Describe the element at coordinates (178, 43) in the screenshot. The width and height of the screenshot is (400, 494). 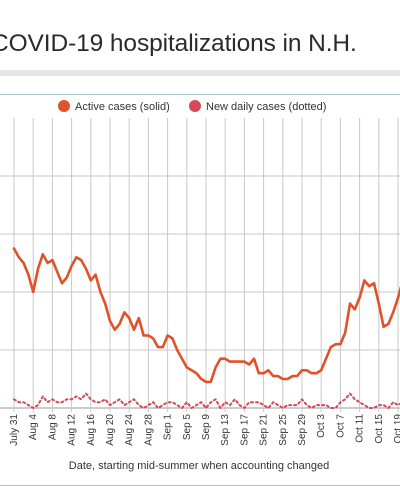
I see `page-title: COVID-19 hospitalizations in N.H.` at that location.